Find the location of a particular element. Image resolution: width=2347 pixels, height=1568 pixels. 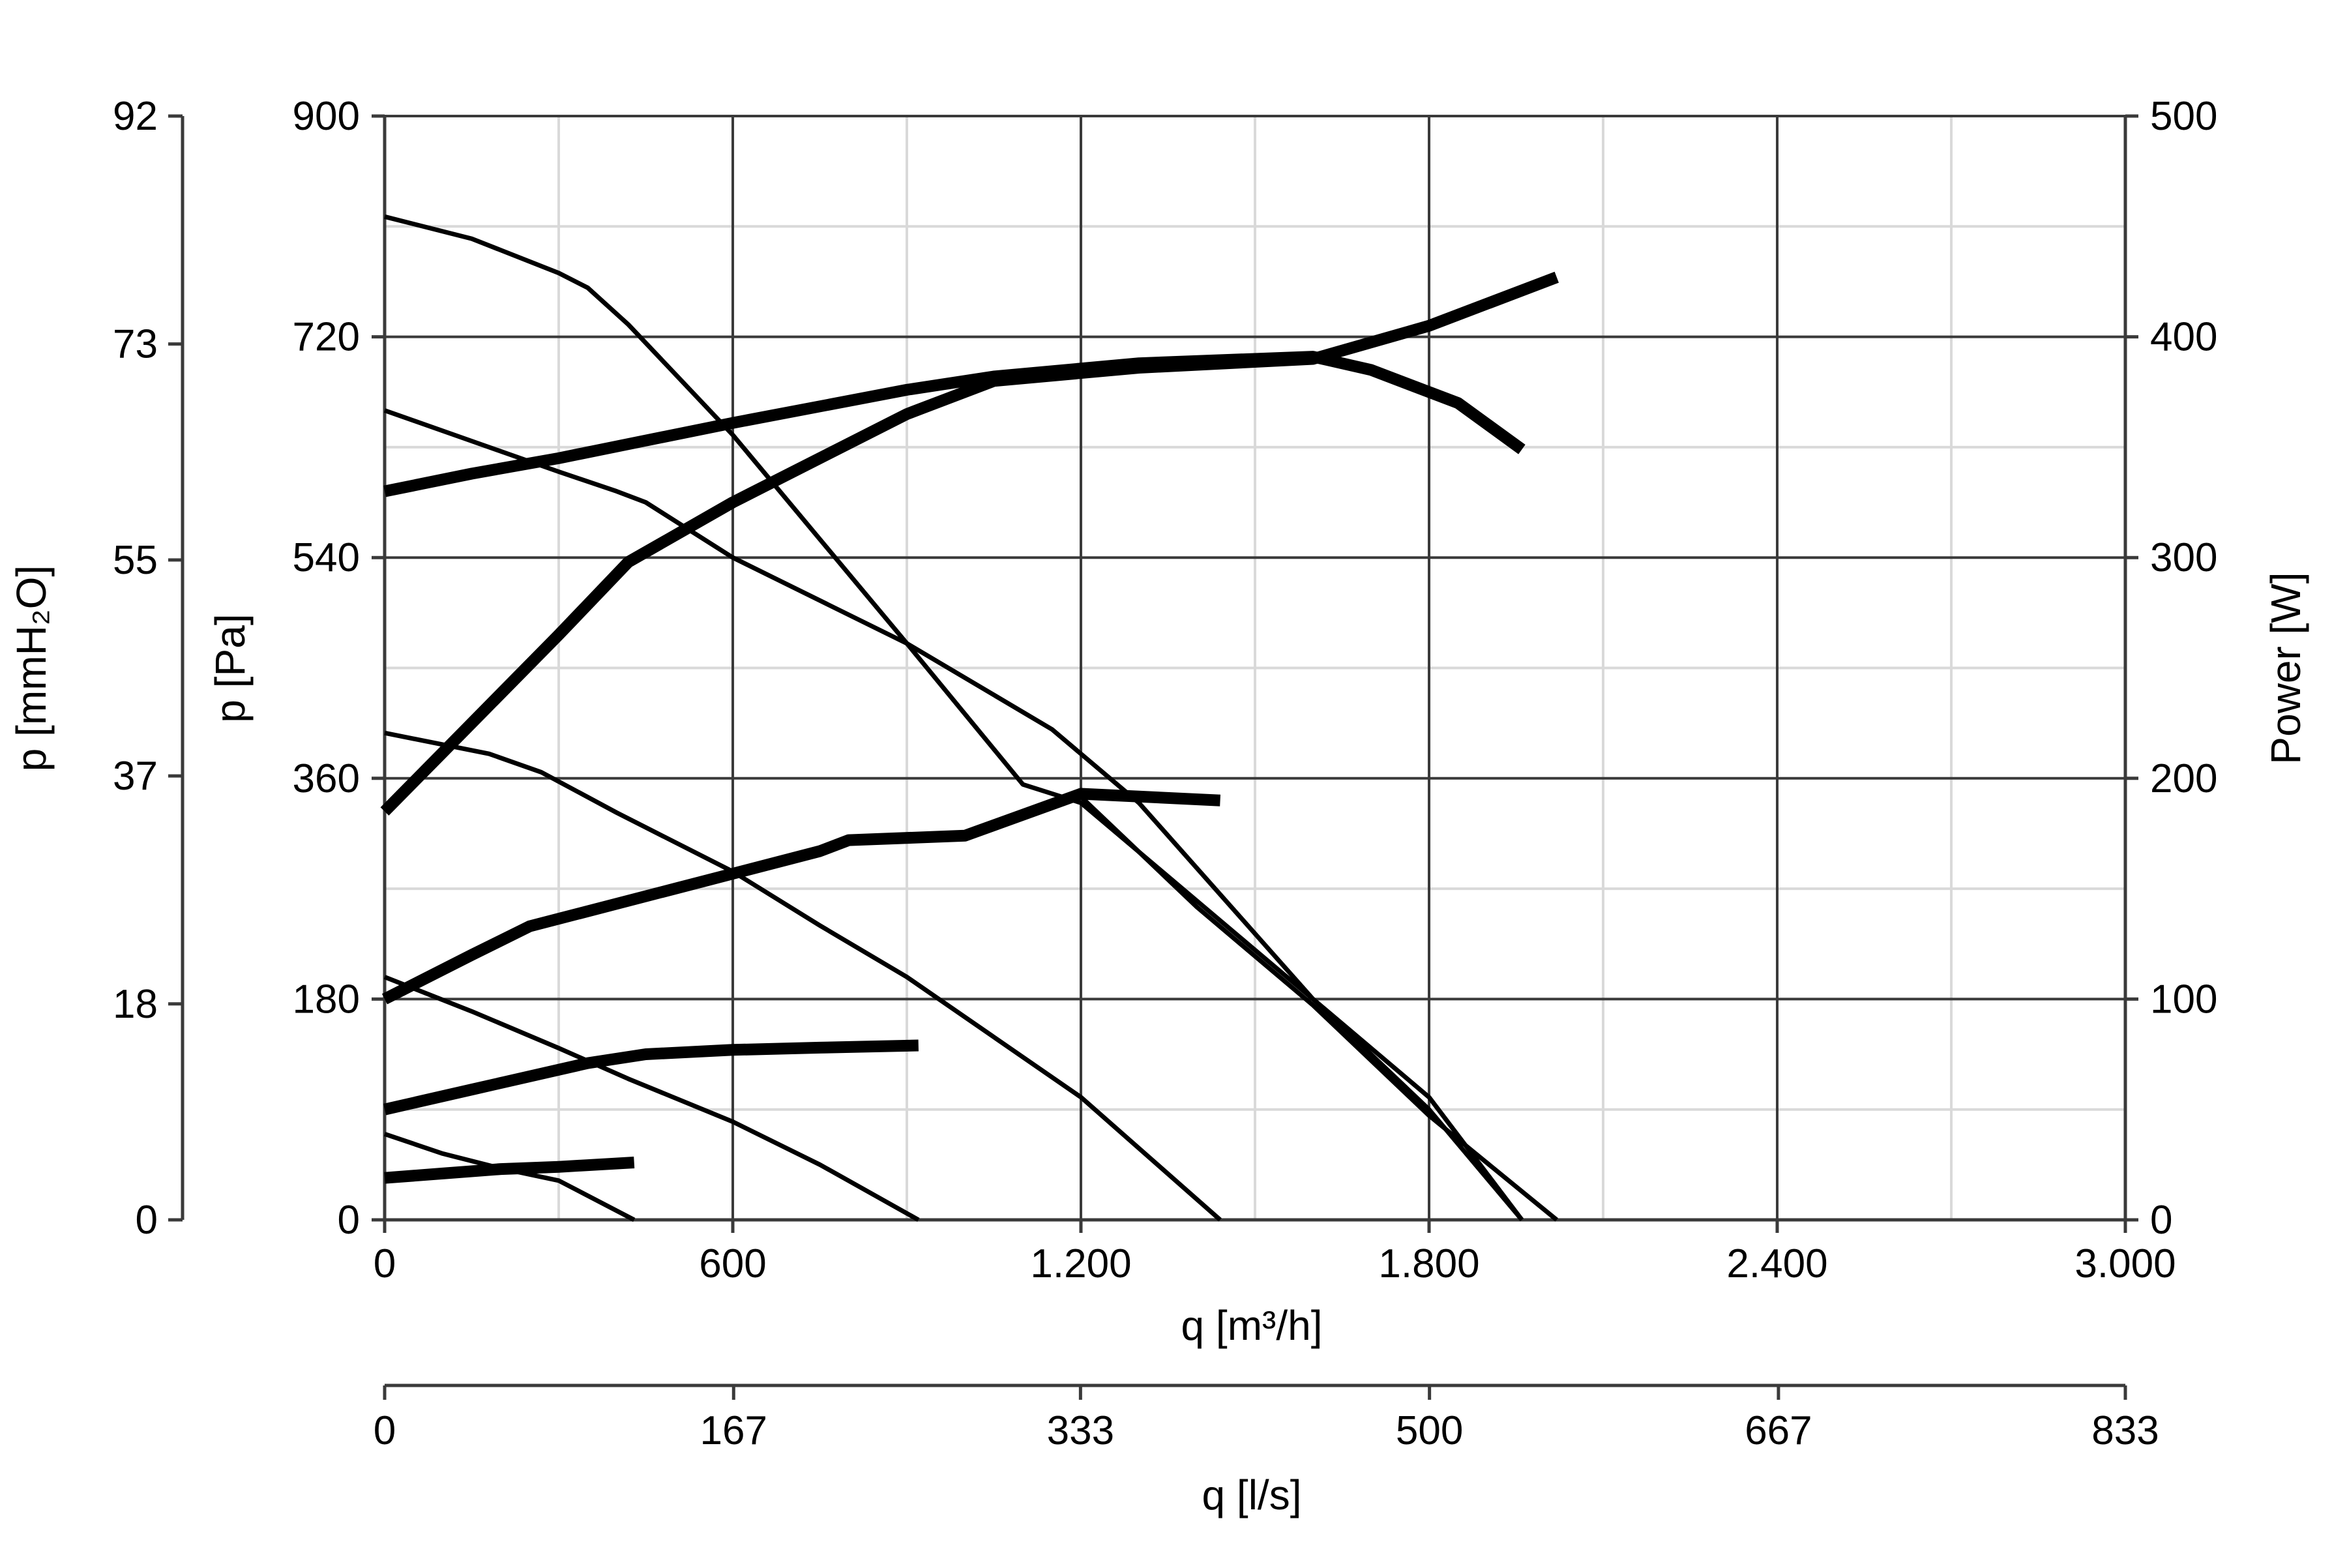

x-axis-secondary-tick-label: 667 is located at coordinates (1778, 1430).